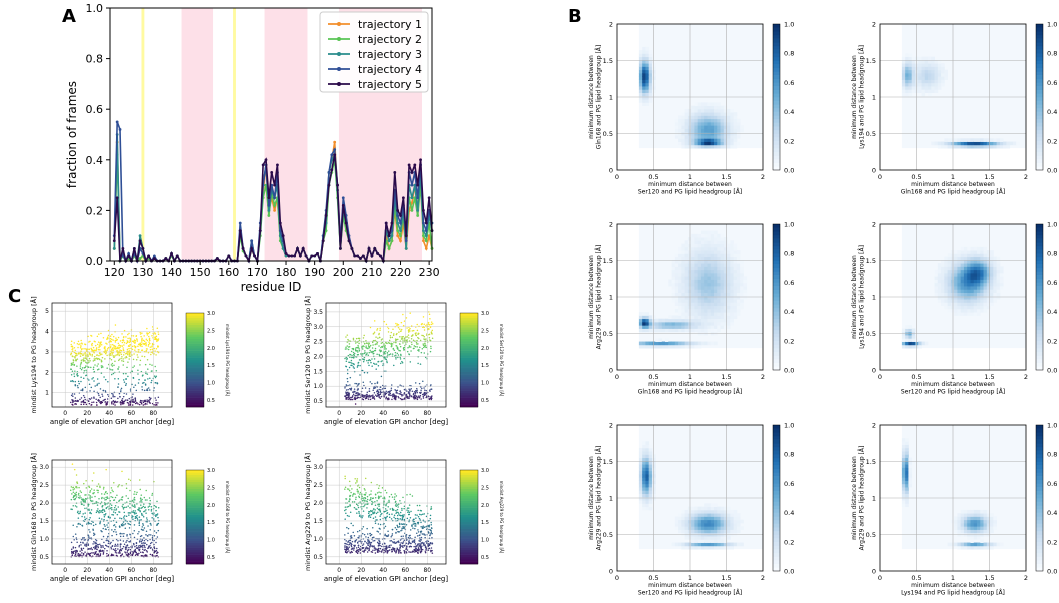 This screenshot has height=603, width=1059. What do you see at coordinates (591, 97) in the screenshot?
I see `y-axis-label: minimum distance between` at bounding box center [591, 97].